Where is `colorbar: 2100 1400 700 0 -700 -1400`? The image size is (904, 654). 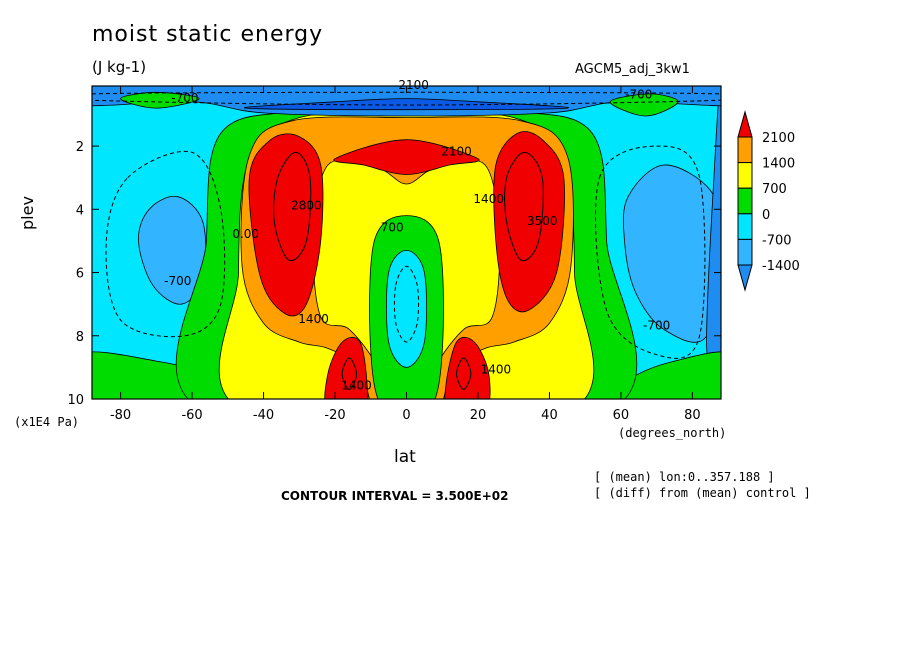
colorbar: 2100 1400 700 0 -700 -1400 is located at coordinates (768, 201).